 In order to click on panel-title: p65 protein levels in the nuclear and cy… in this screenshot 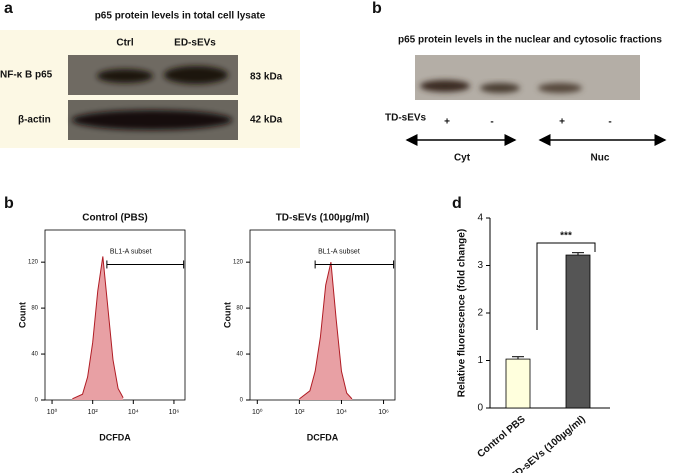, I will do `click(530, 40)`.